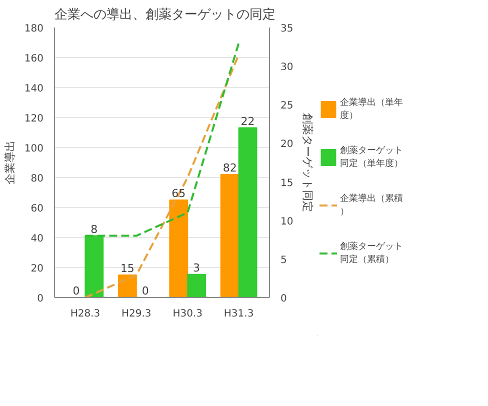  I want to click on y2-tick-label: 15, so click(287, 183).